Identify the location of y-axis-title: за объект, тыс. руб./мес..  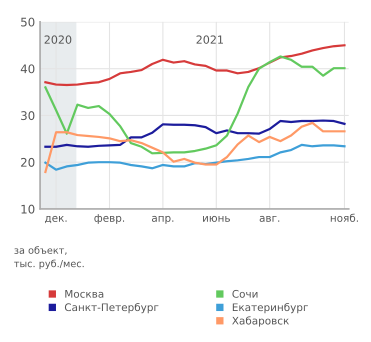
(49, 258).